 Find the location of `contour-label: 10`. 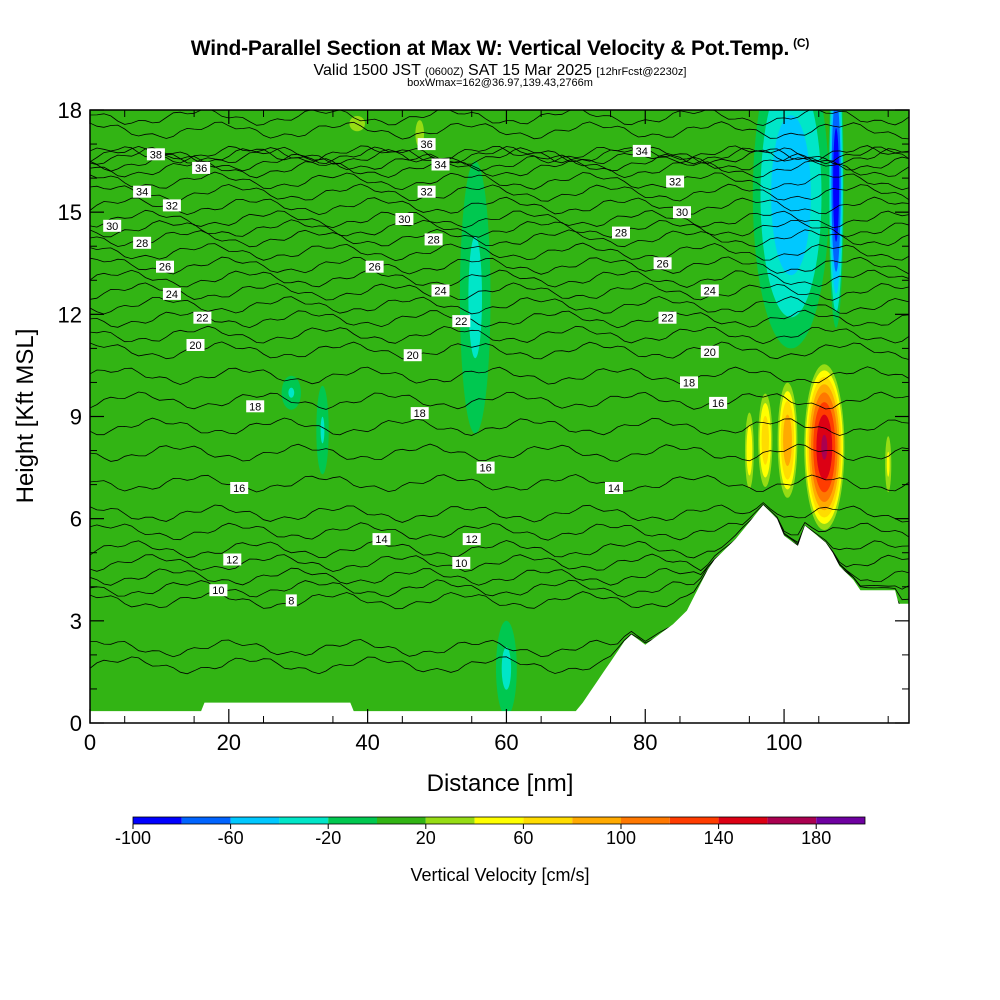

contour-label: 10 is located at coordinates (218, 590).